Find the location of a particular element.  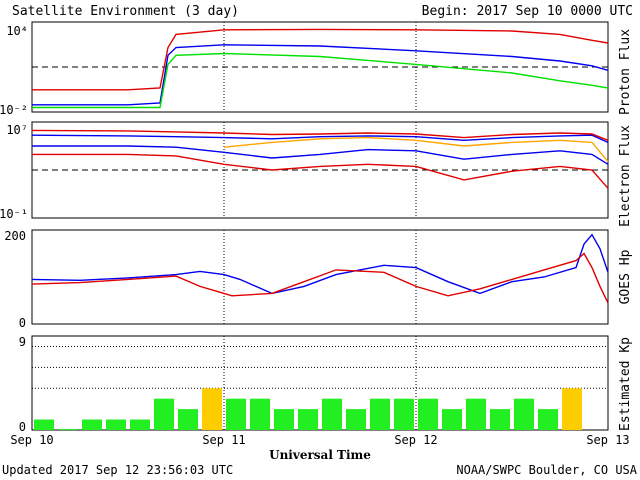

series-orange-line is located at coordinates (416, 149).